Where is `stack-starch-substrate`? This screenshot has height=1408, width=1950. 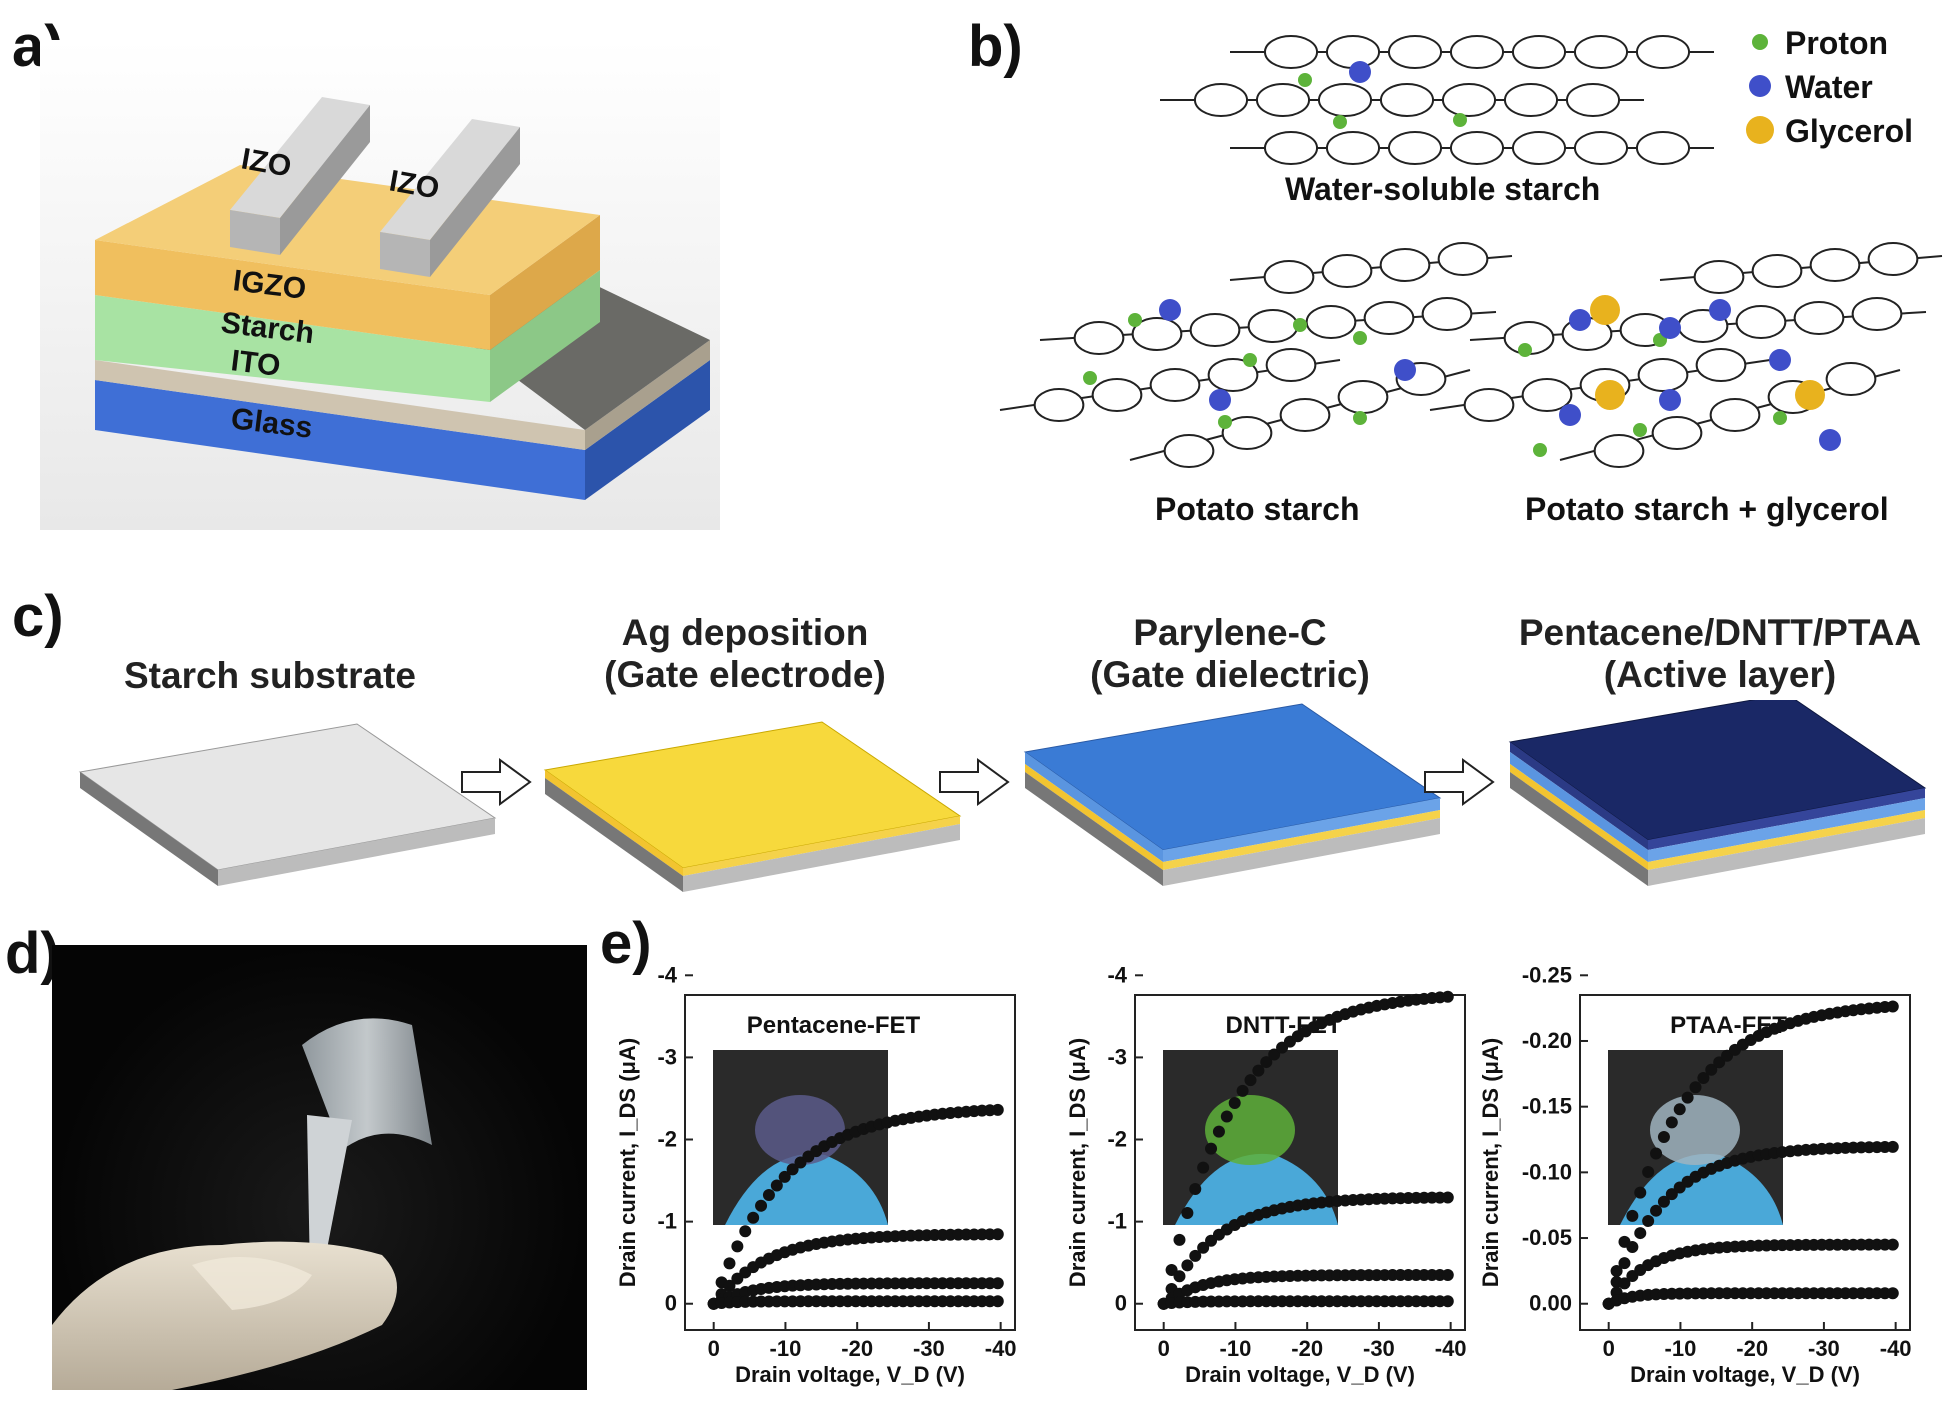
stack-starch-substrate is located at coordinates (287, 804).